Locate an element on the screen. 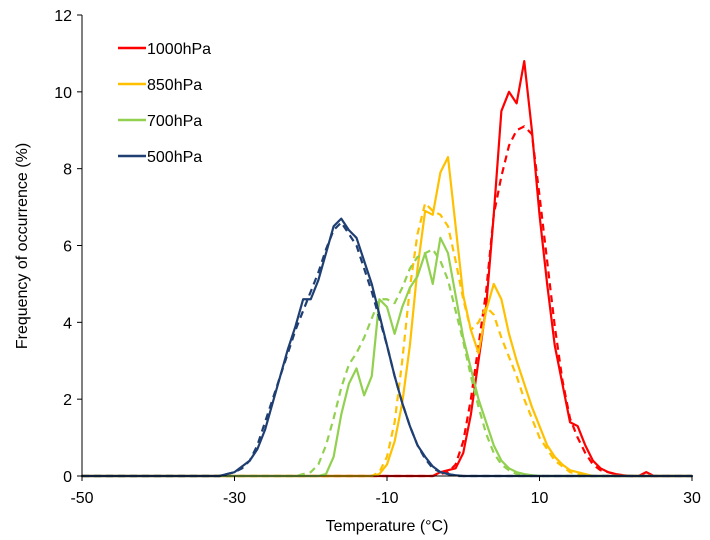 The width and height of the screenshot is (710, 540). x-tick-label: -10 is located at coordinates (386, 498).